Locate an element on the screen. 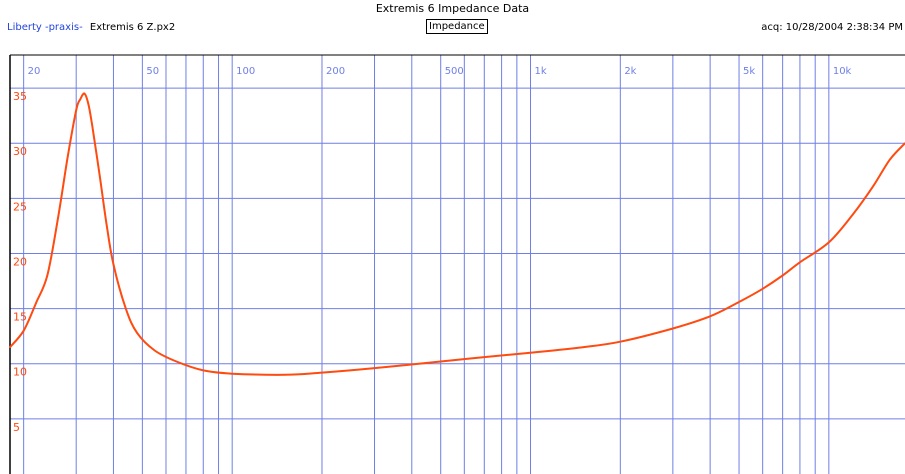 This screenshot has width=905, height=474. x-tick-label: 500 is located at coordinates (454, 71).